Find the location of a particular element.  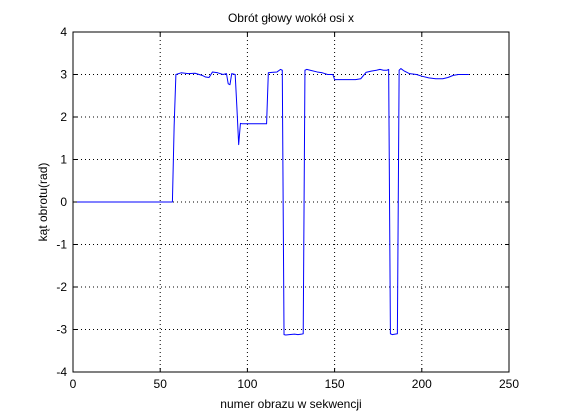

y-axis-label: kąt obrotu(rad) is located at coordinates (43, 202).